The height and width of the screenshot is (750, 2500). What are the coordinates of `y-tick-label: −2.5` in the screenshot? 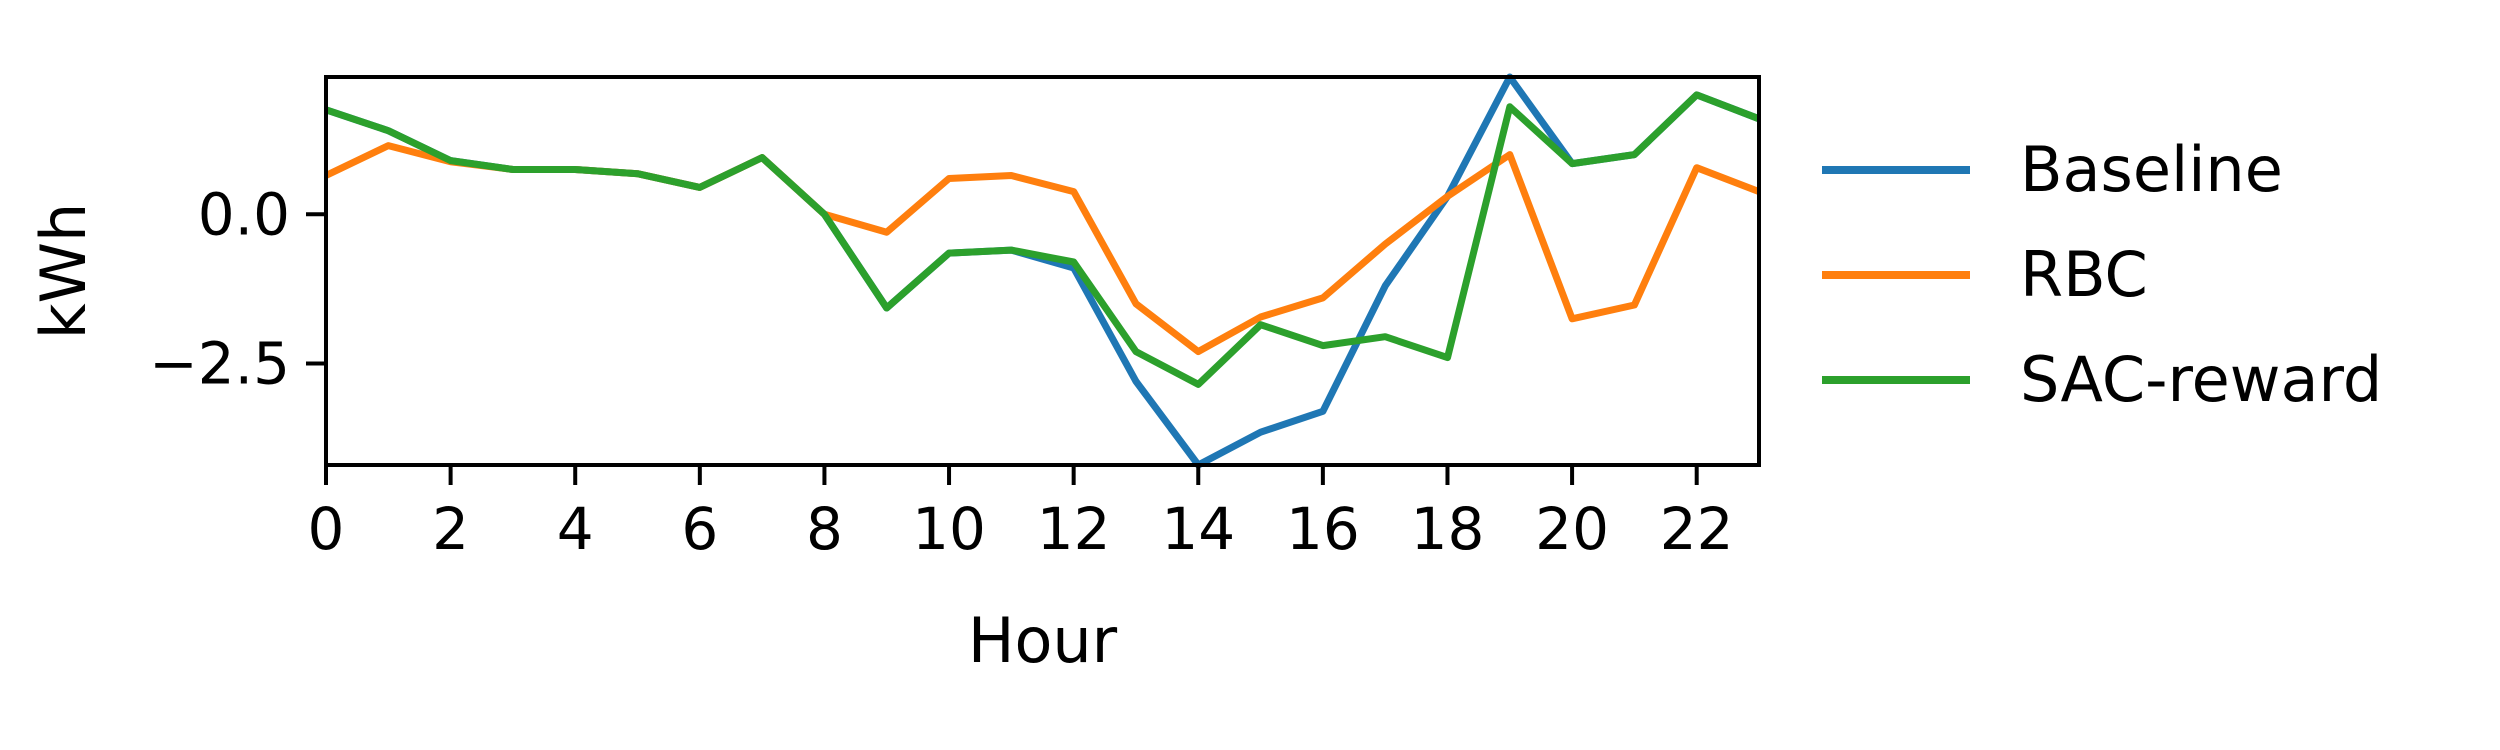 It's located at (219, 364).